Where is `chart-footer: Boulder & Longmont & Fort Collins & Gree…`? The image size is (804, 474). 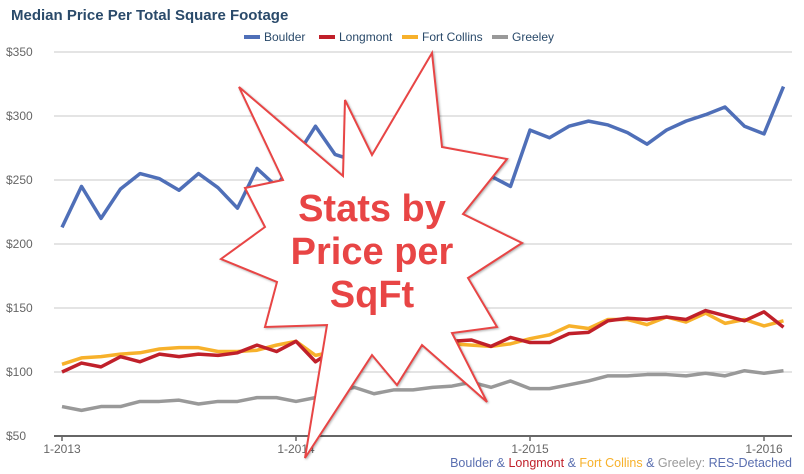
chart-footer: Boulder & Longmont & Fort Collins & Gree… is located at coordinates (621, 463).